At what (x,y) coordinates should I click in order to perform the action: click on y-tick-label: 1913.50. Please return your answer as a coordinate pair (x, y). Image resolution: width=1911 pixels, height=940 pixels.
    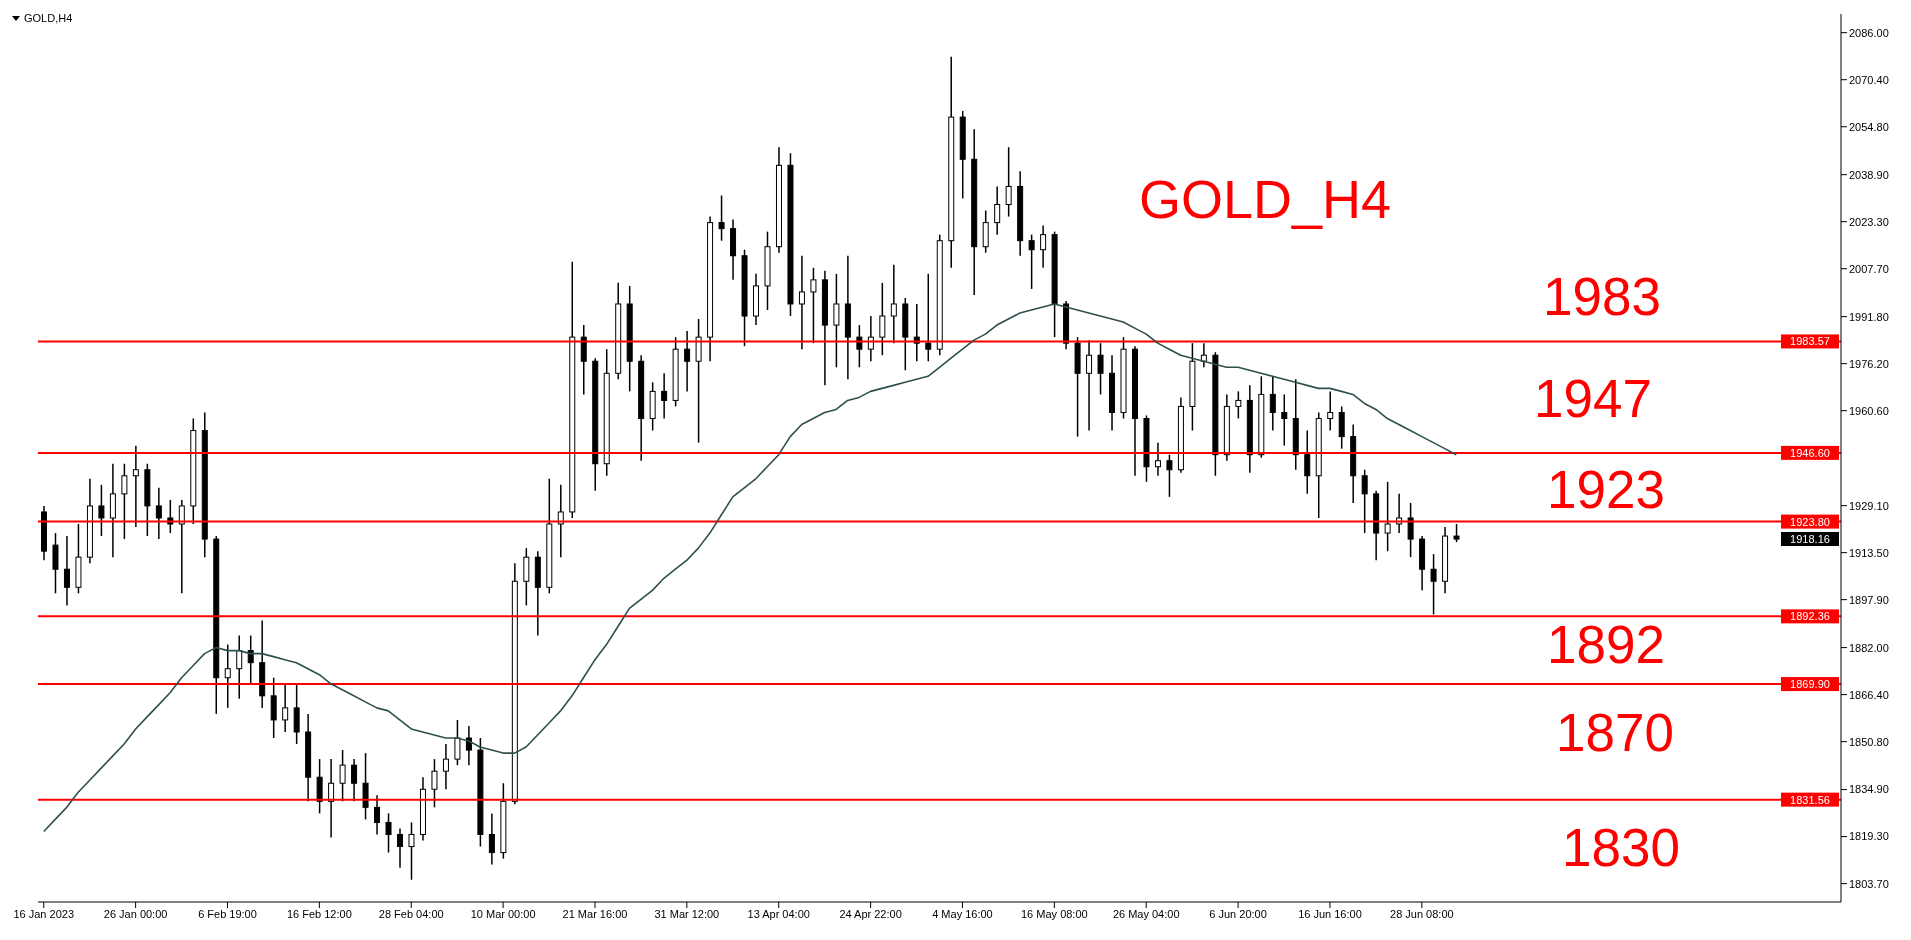
    Looking at the image, I should click on (1869, 552).